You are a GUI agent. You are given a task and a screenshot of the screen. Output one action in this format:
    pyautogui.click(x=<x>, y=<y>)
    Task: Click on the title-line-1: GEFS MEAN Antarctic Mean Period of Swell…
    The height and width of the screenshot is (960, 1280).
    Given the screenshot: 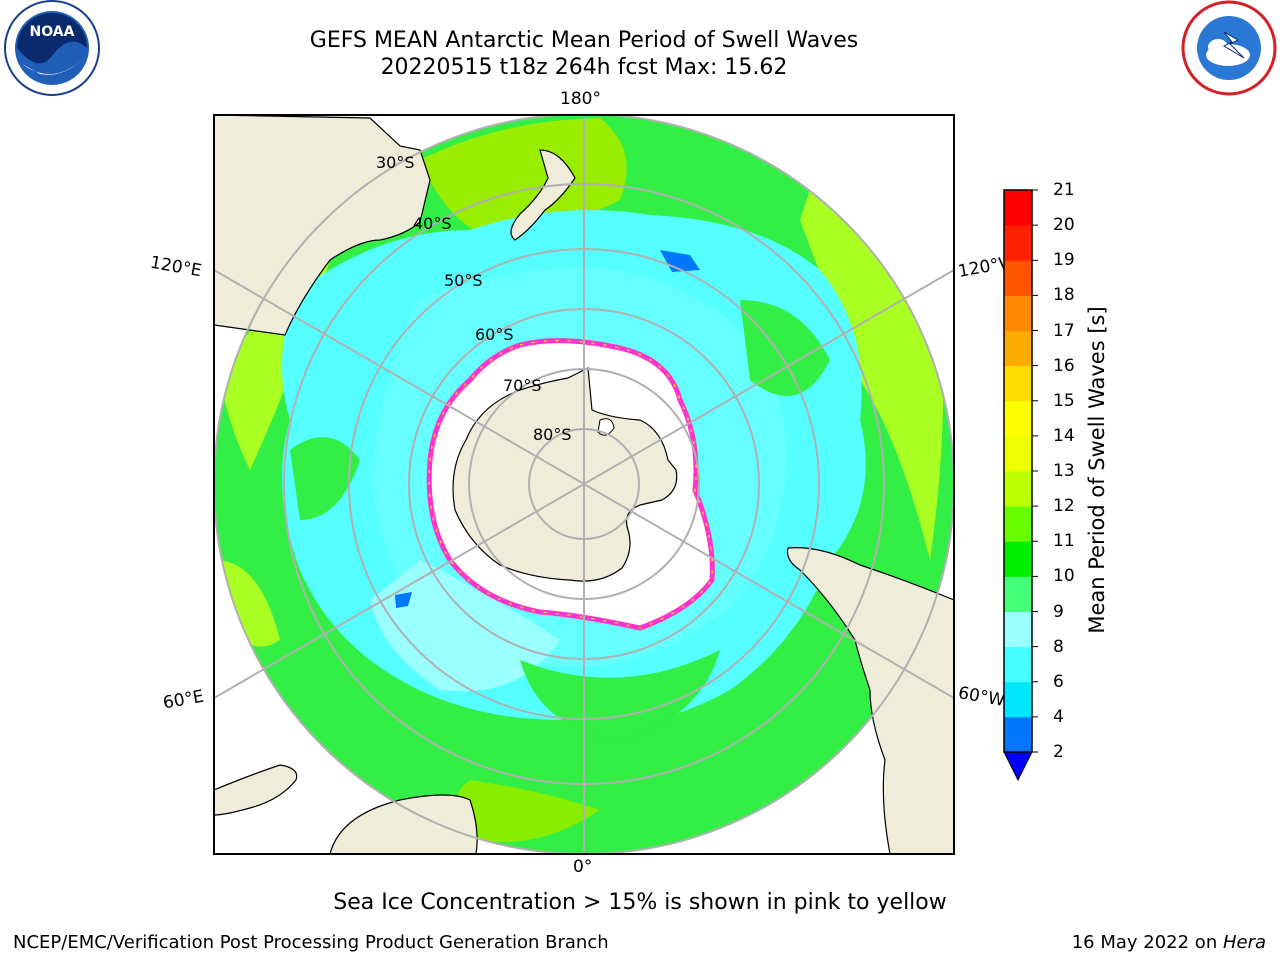 What is the action you would take?
    pyautogui.click(x=584, y=40)
    